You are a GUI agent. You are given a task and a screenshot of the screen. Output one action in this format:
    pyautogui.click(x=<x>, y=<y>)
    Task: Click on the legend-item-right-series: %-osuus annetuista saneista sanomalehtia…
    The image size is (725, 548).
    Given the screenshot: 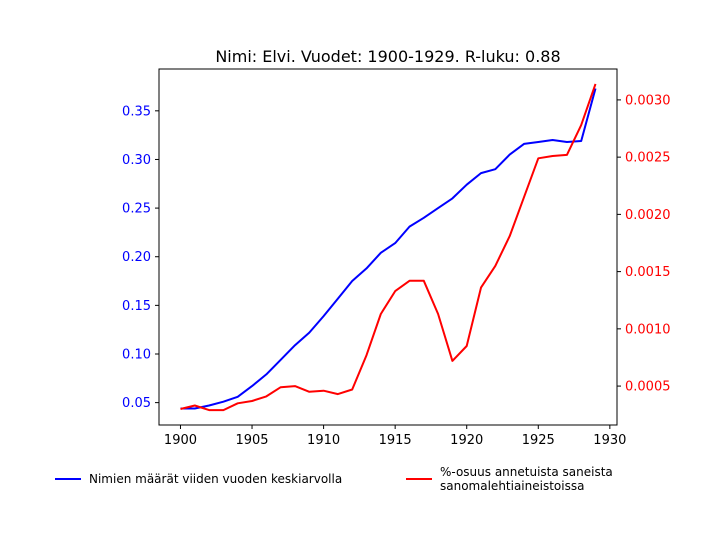 What is the action you would take?
    pyautogui.click(x=509, y=479)
    